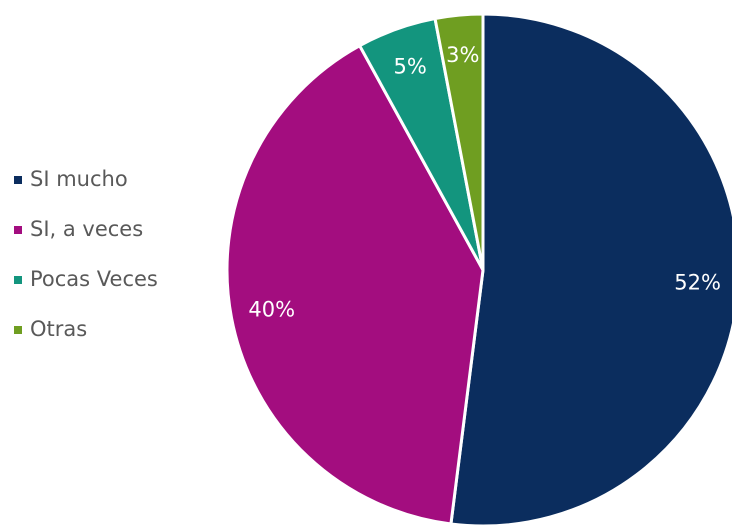 The image size is (732, 527). Describe the element at coordinates (58, 329) in the screenshot. I see `legend-label: Otras` at that location.